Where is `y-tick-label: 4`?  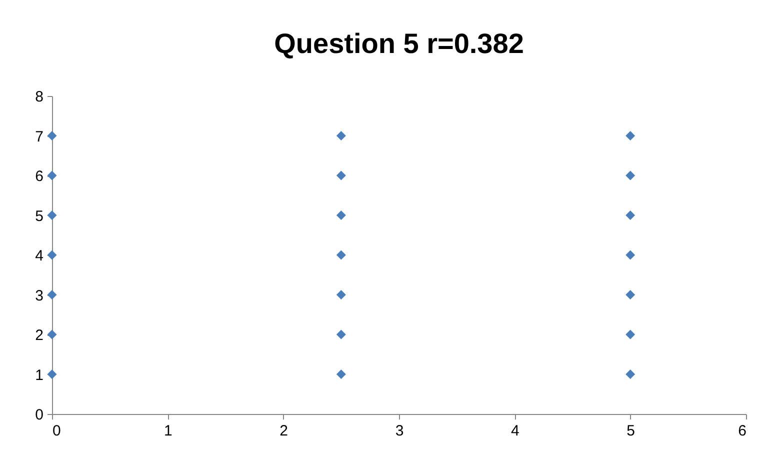 y-tick-label: 4 is located at coordinates (39, 256).